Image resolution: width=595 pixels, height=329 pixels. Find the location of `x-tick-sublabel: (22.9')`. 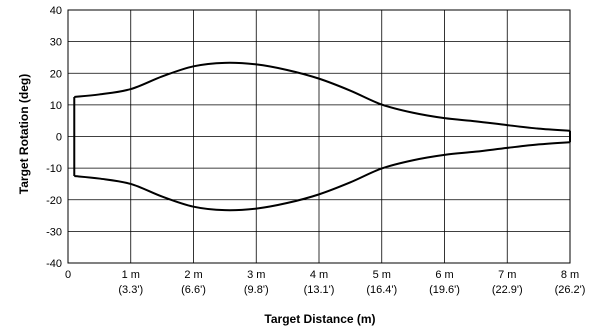

x-tick-sublabel: (22.9') is located at coordinates (507, 290).